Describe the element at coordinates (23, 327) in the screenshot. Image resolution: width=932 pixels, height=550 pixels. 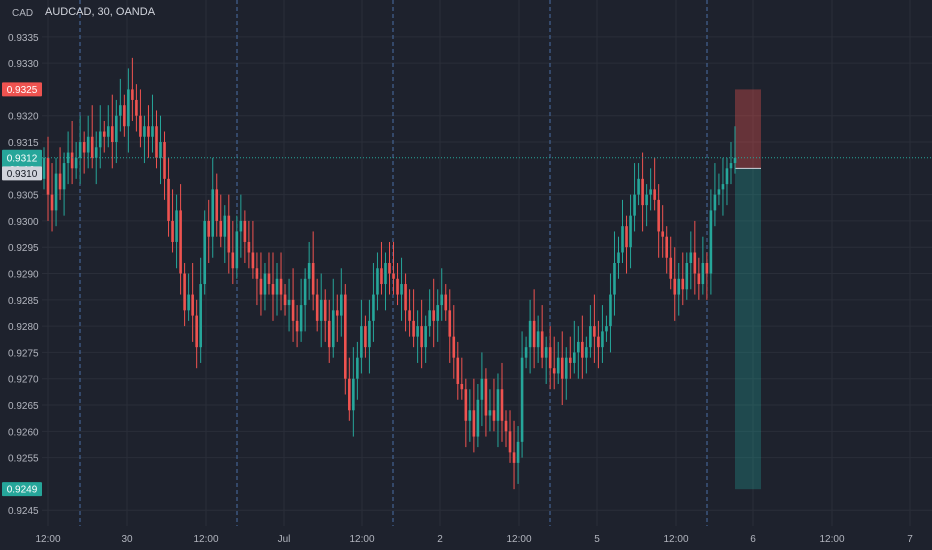
I see `y-tick-label: 0.9280` at that location.